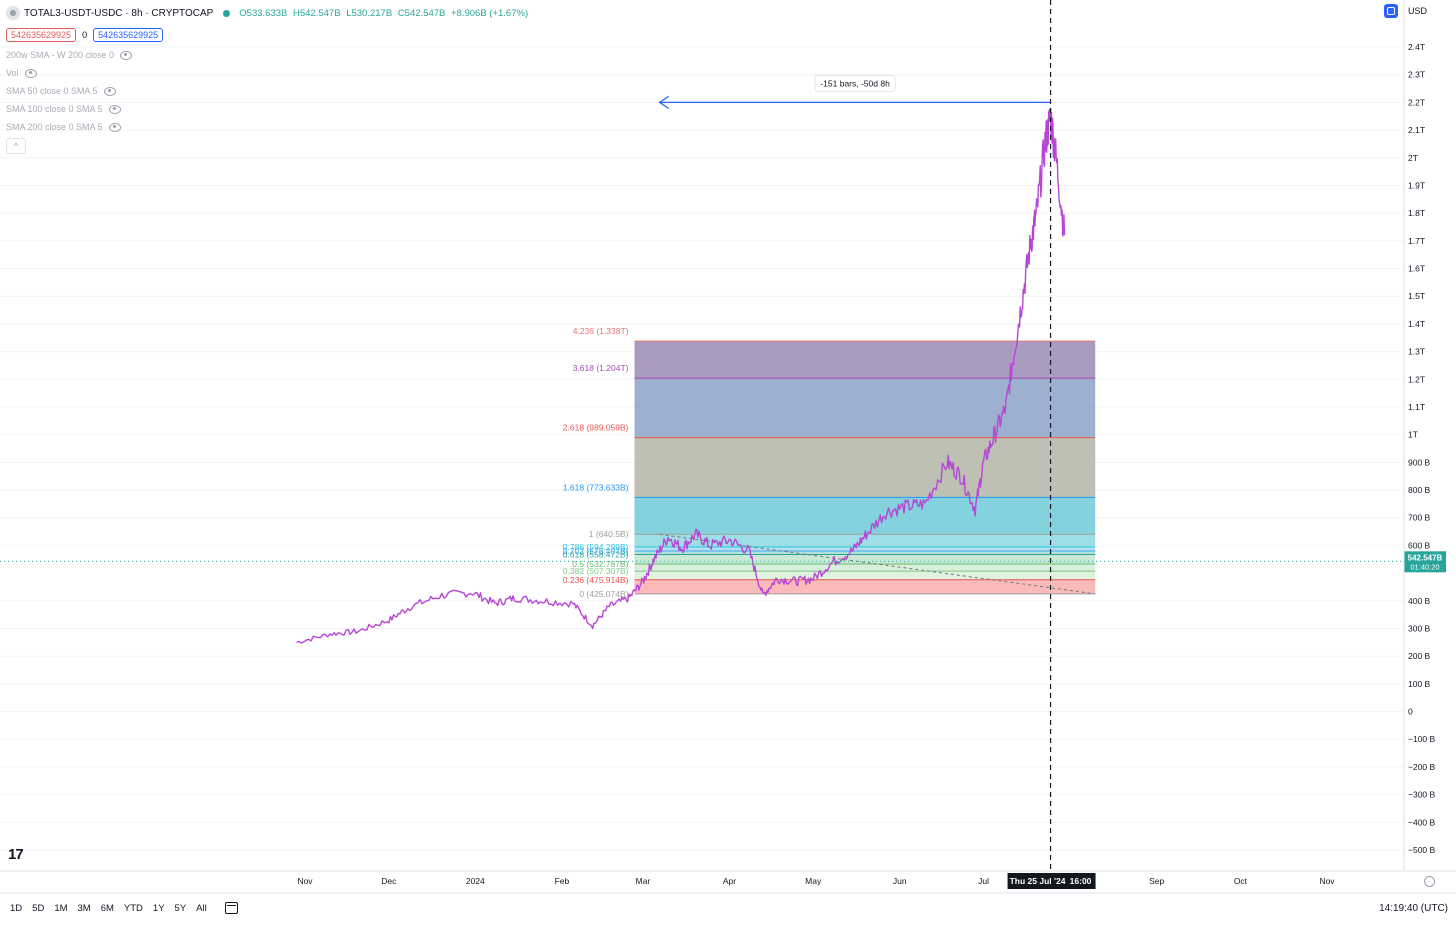  I want to click on range-ytd-button: YTD, so click(133, 908).